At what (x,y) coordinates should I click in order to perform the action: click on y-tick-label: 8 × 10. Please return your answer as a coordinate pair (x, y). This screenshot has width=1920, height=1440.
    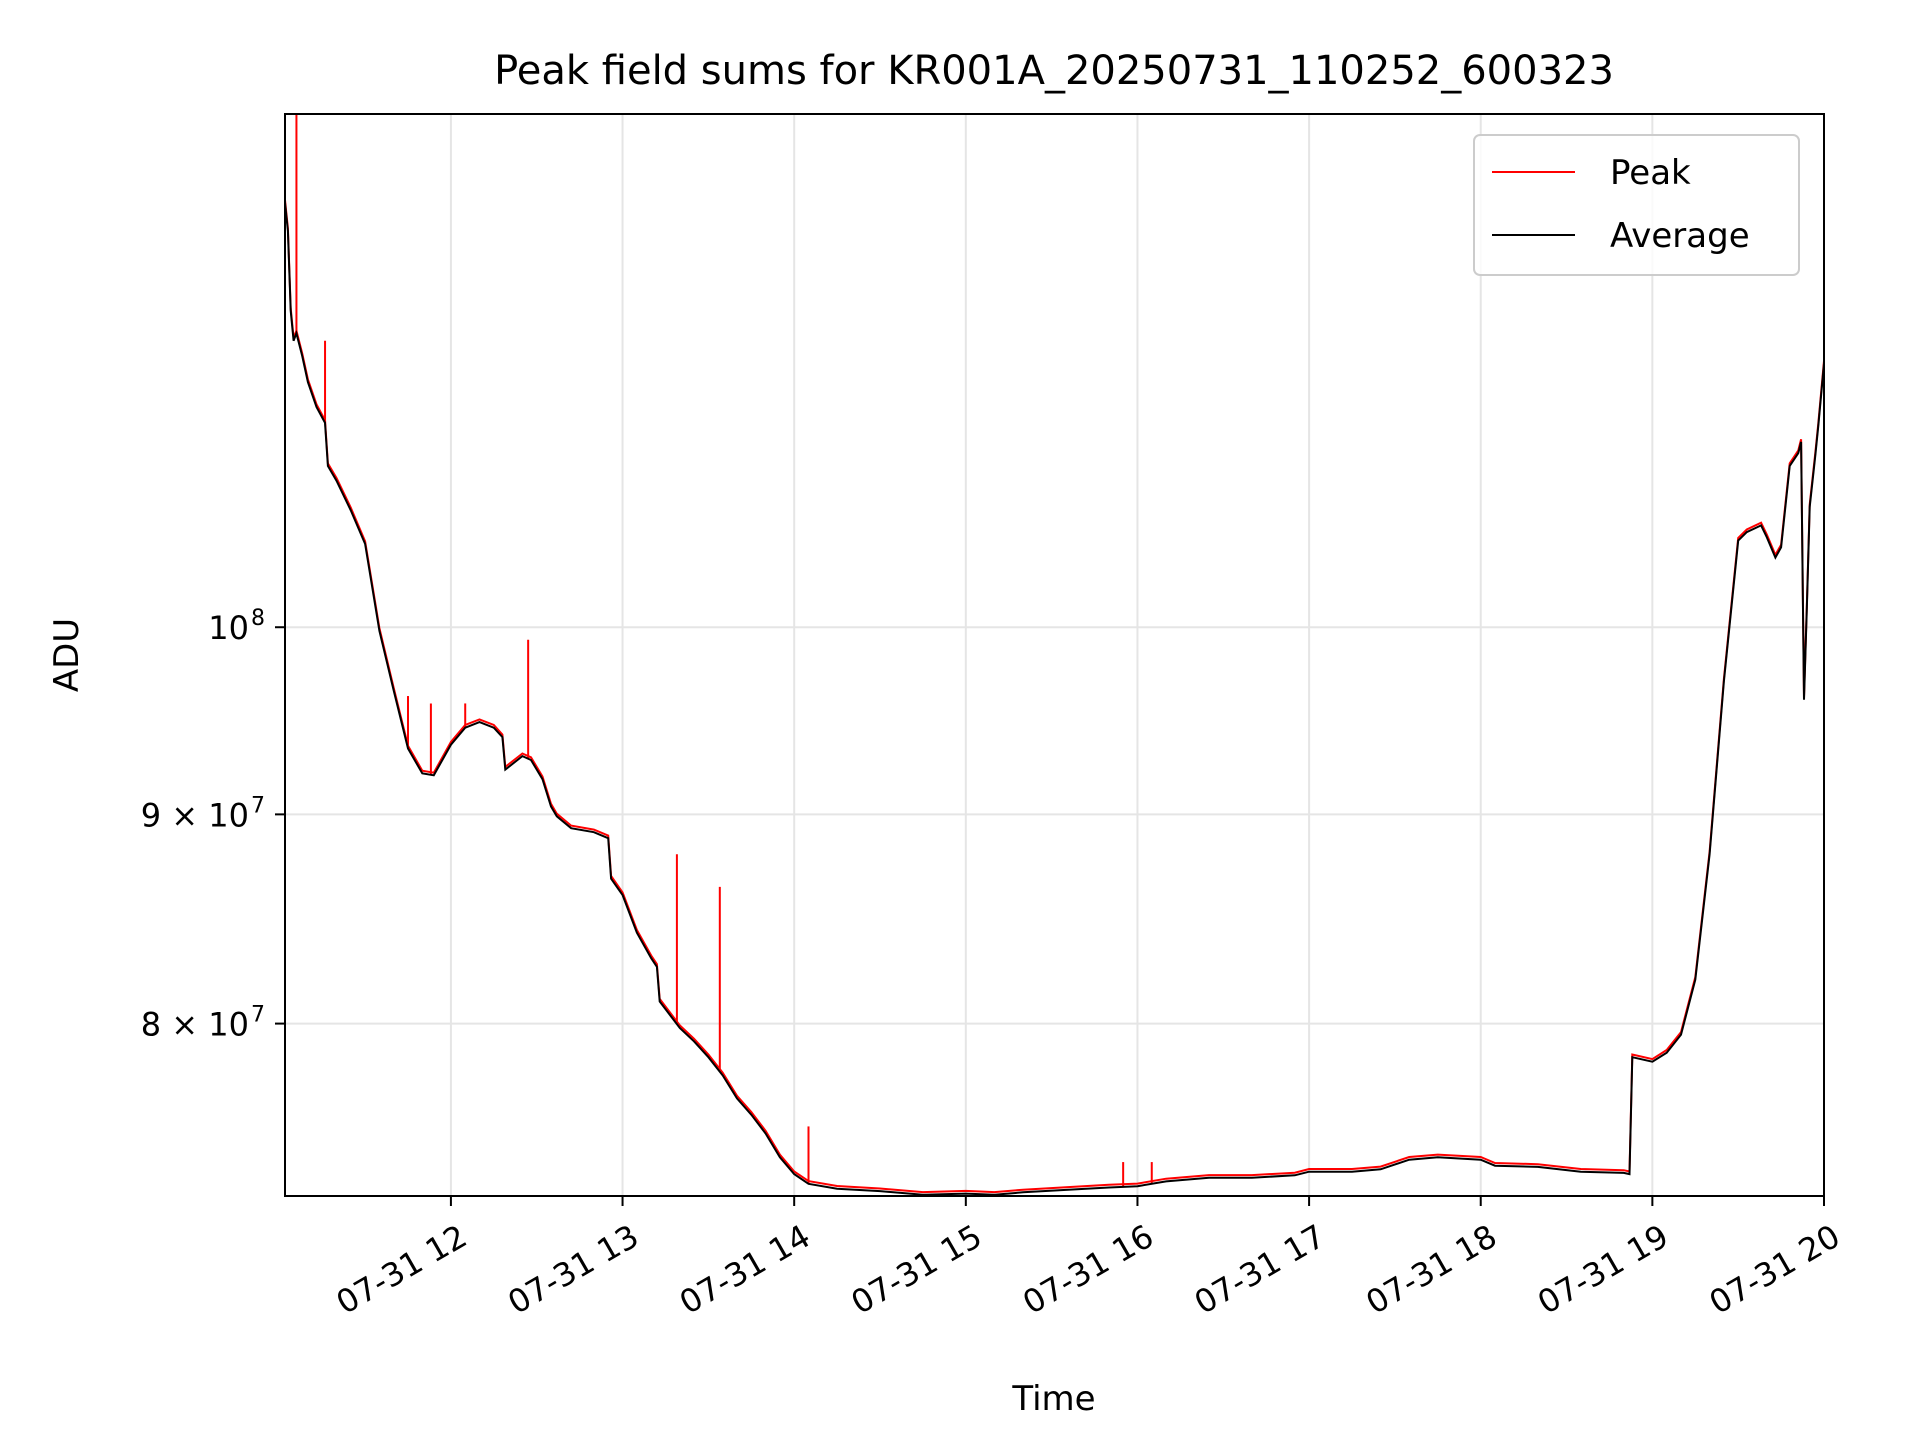
    Looking at the image, I should click on (195, 1025).